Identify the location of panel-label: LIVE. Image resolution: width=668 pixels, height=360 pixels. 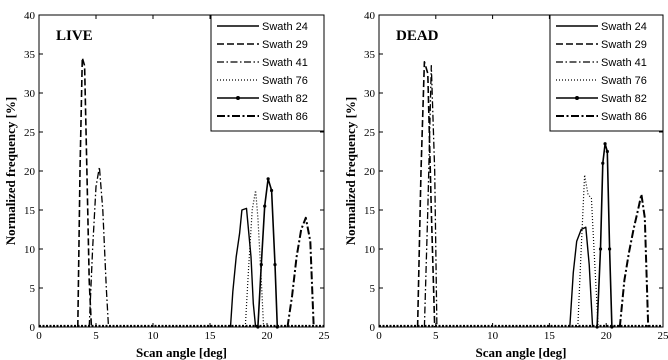
(74, 36).